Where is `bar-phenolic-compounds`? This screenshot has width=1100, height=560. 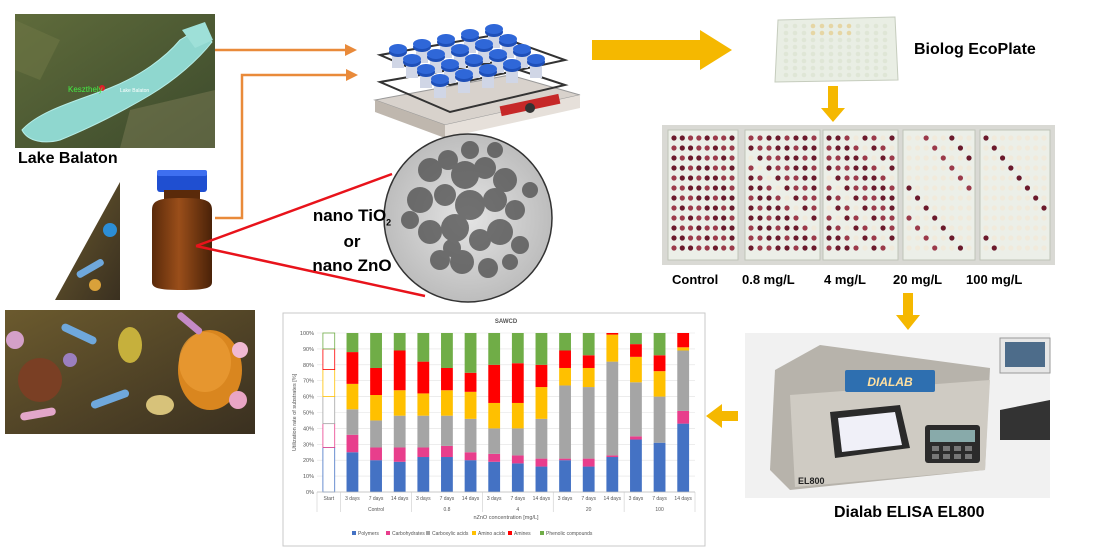 bar-phenolic-compounds is located at coordinates (447, 350).